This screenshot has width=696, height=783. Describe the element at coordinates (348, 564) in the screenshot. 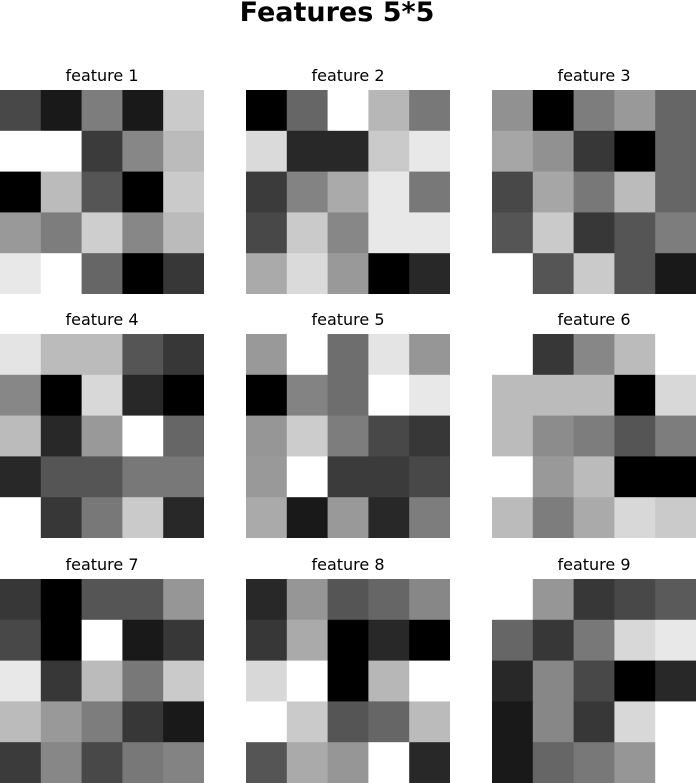

I see `panel-title: feature 8` at that location.